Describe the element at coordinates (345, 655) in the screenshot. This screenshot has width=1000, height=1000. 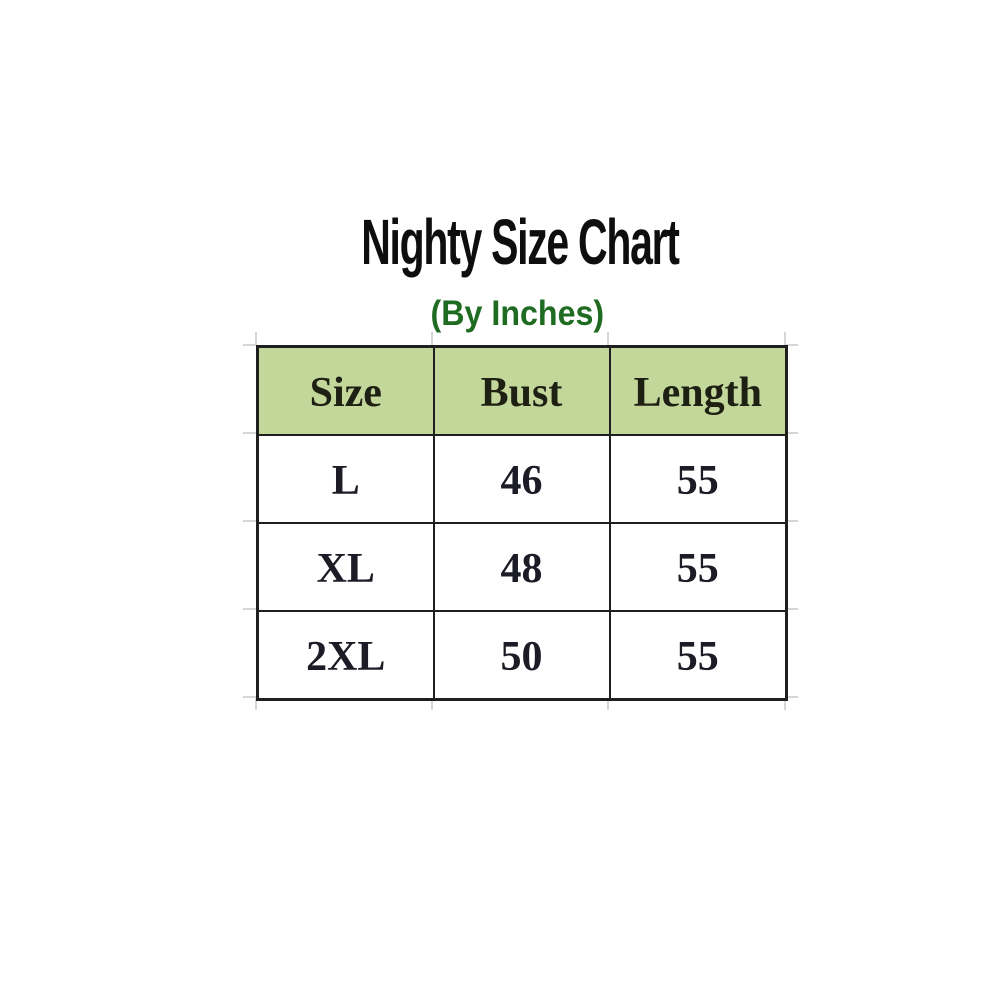
I see `cell-size: 2XL` at that location.